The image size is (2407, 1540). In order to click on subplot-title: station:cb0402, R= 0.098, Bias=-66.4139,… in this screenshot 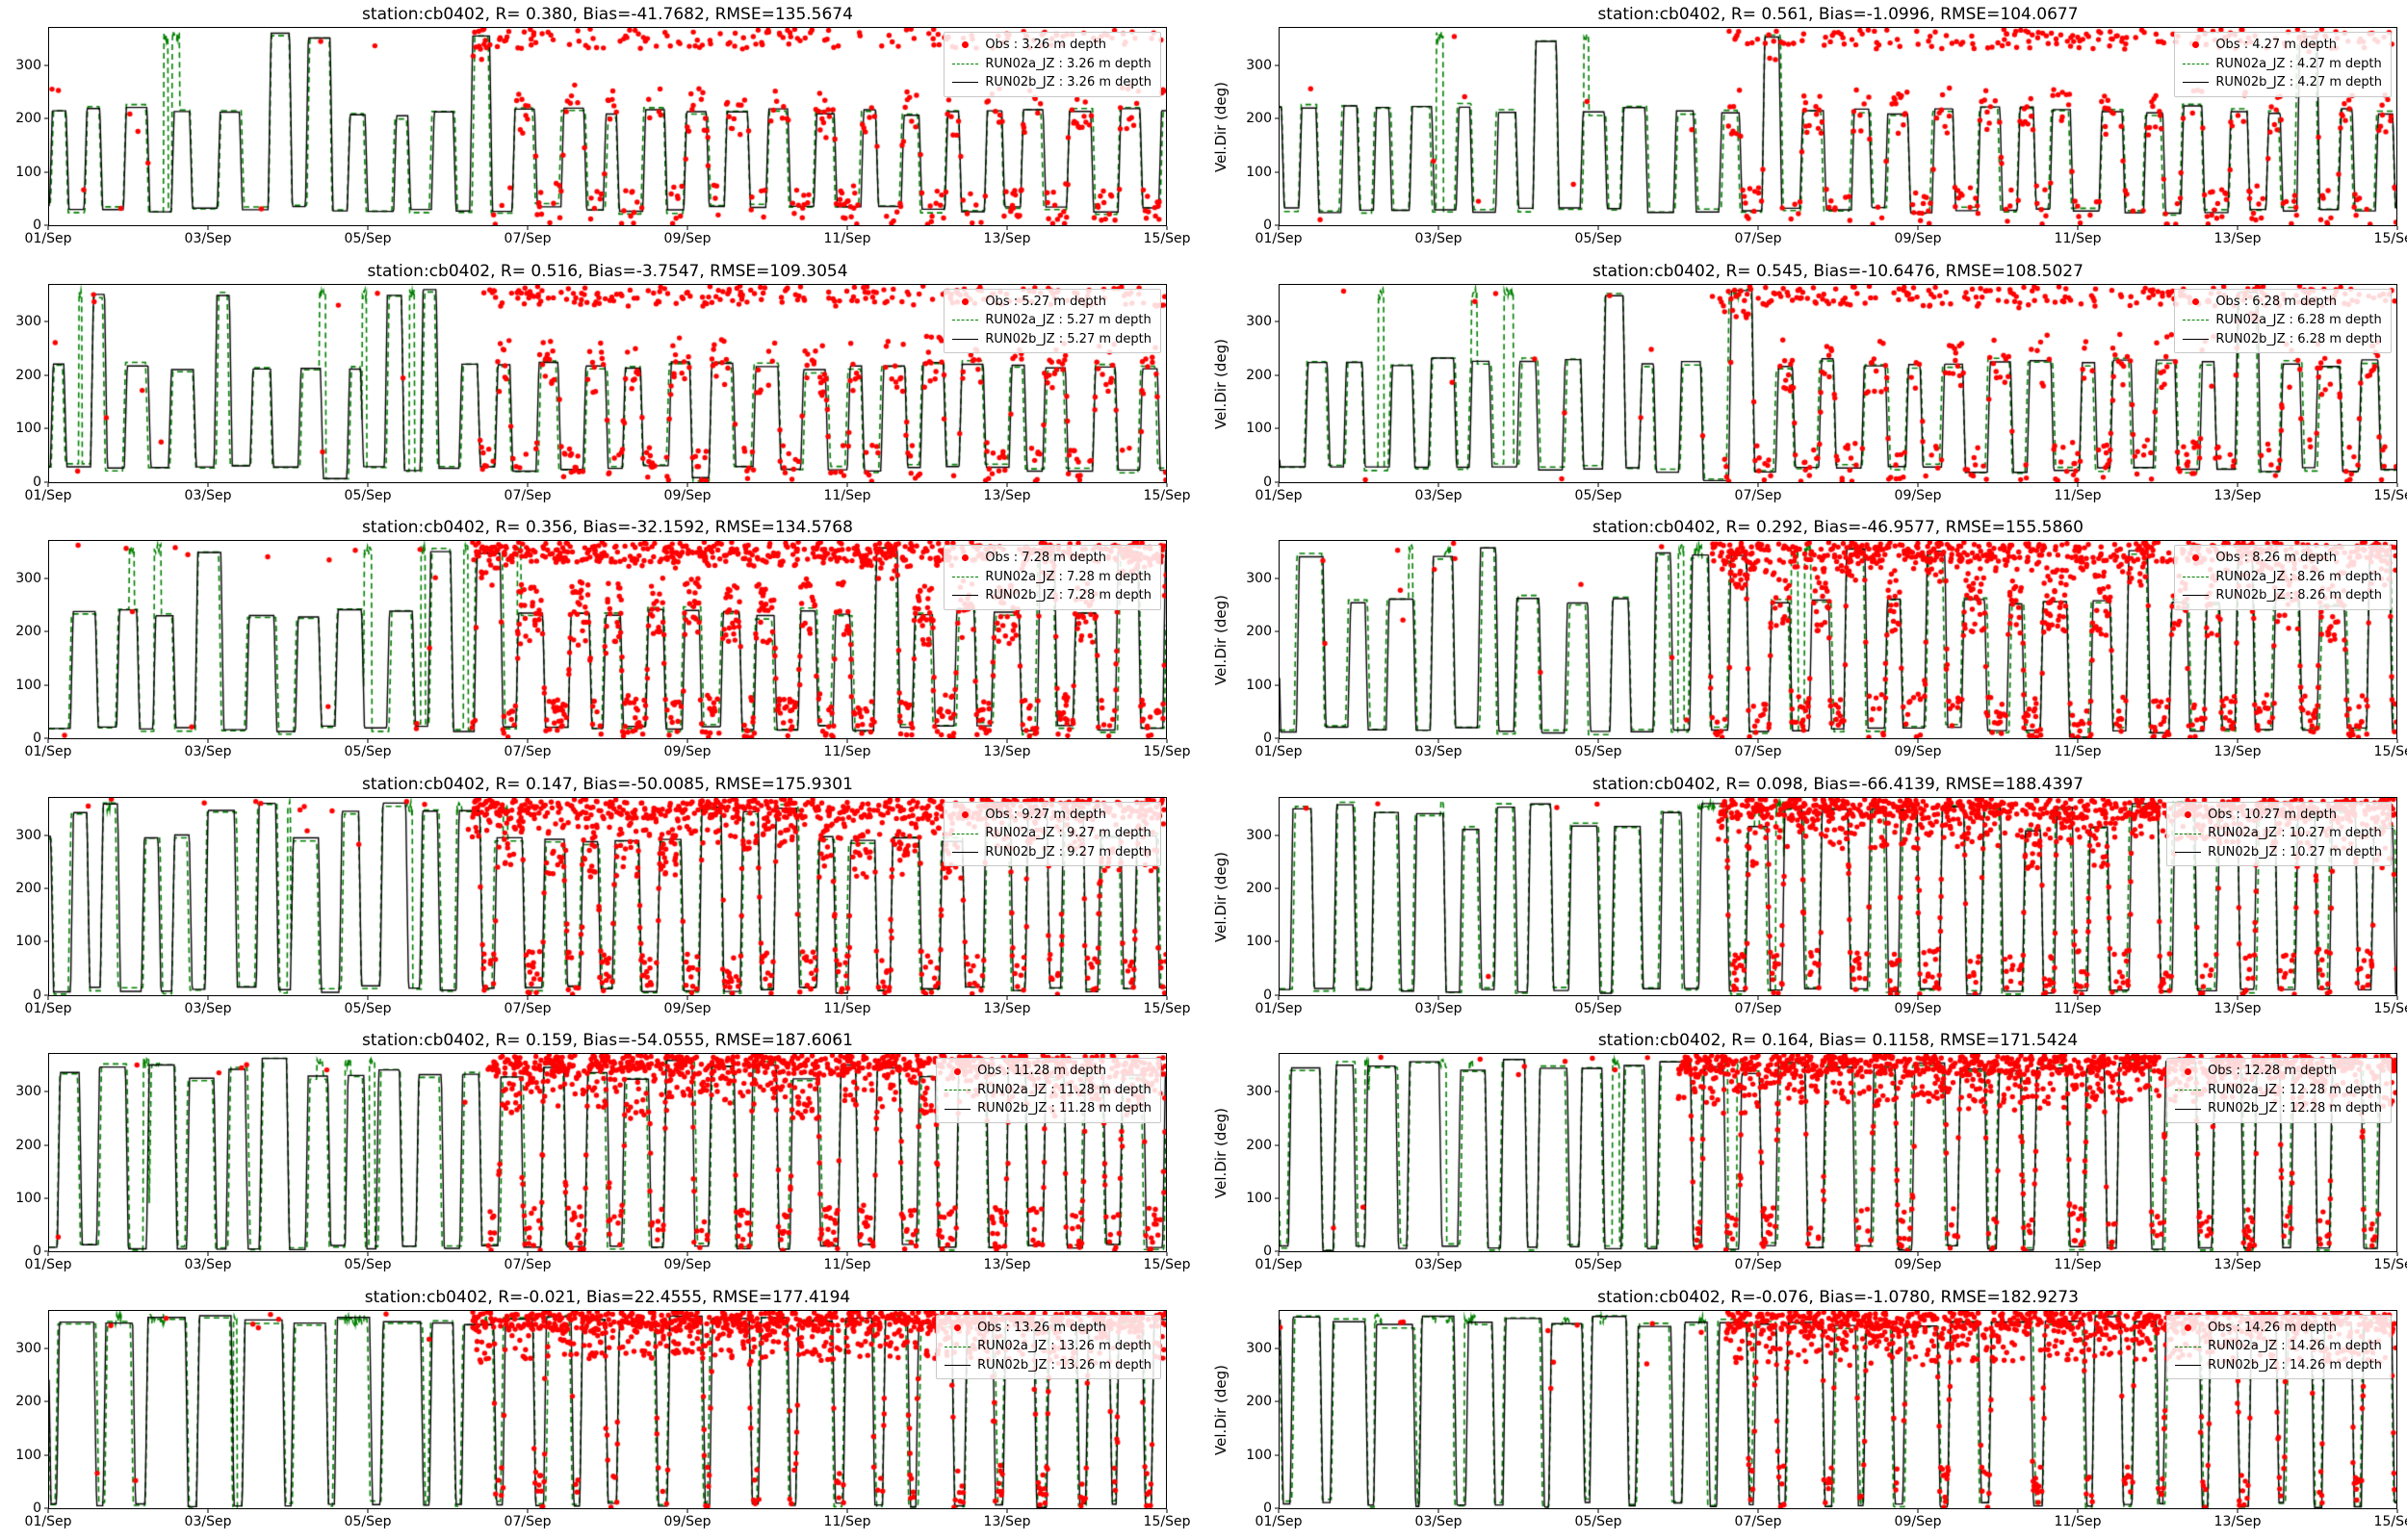, I will do `click(1837, 784)`.